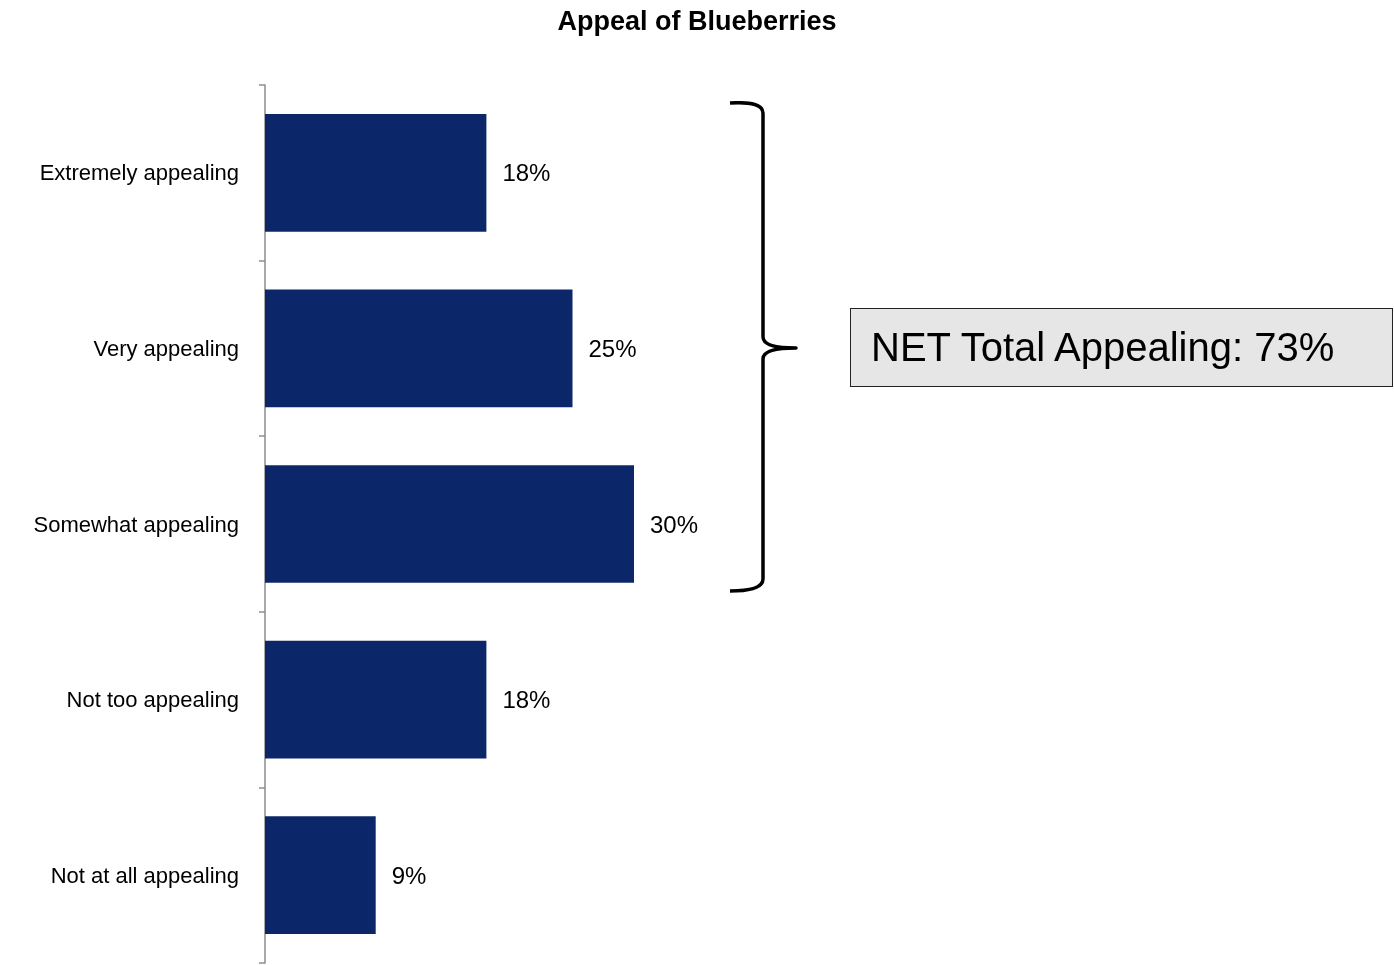 The image size is (1394, 965). What do you see at coordinates (1121, 347) in the screenshot?
I see `text: NET Total Appealing: 73%` at bounding box center [1121, 347].